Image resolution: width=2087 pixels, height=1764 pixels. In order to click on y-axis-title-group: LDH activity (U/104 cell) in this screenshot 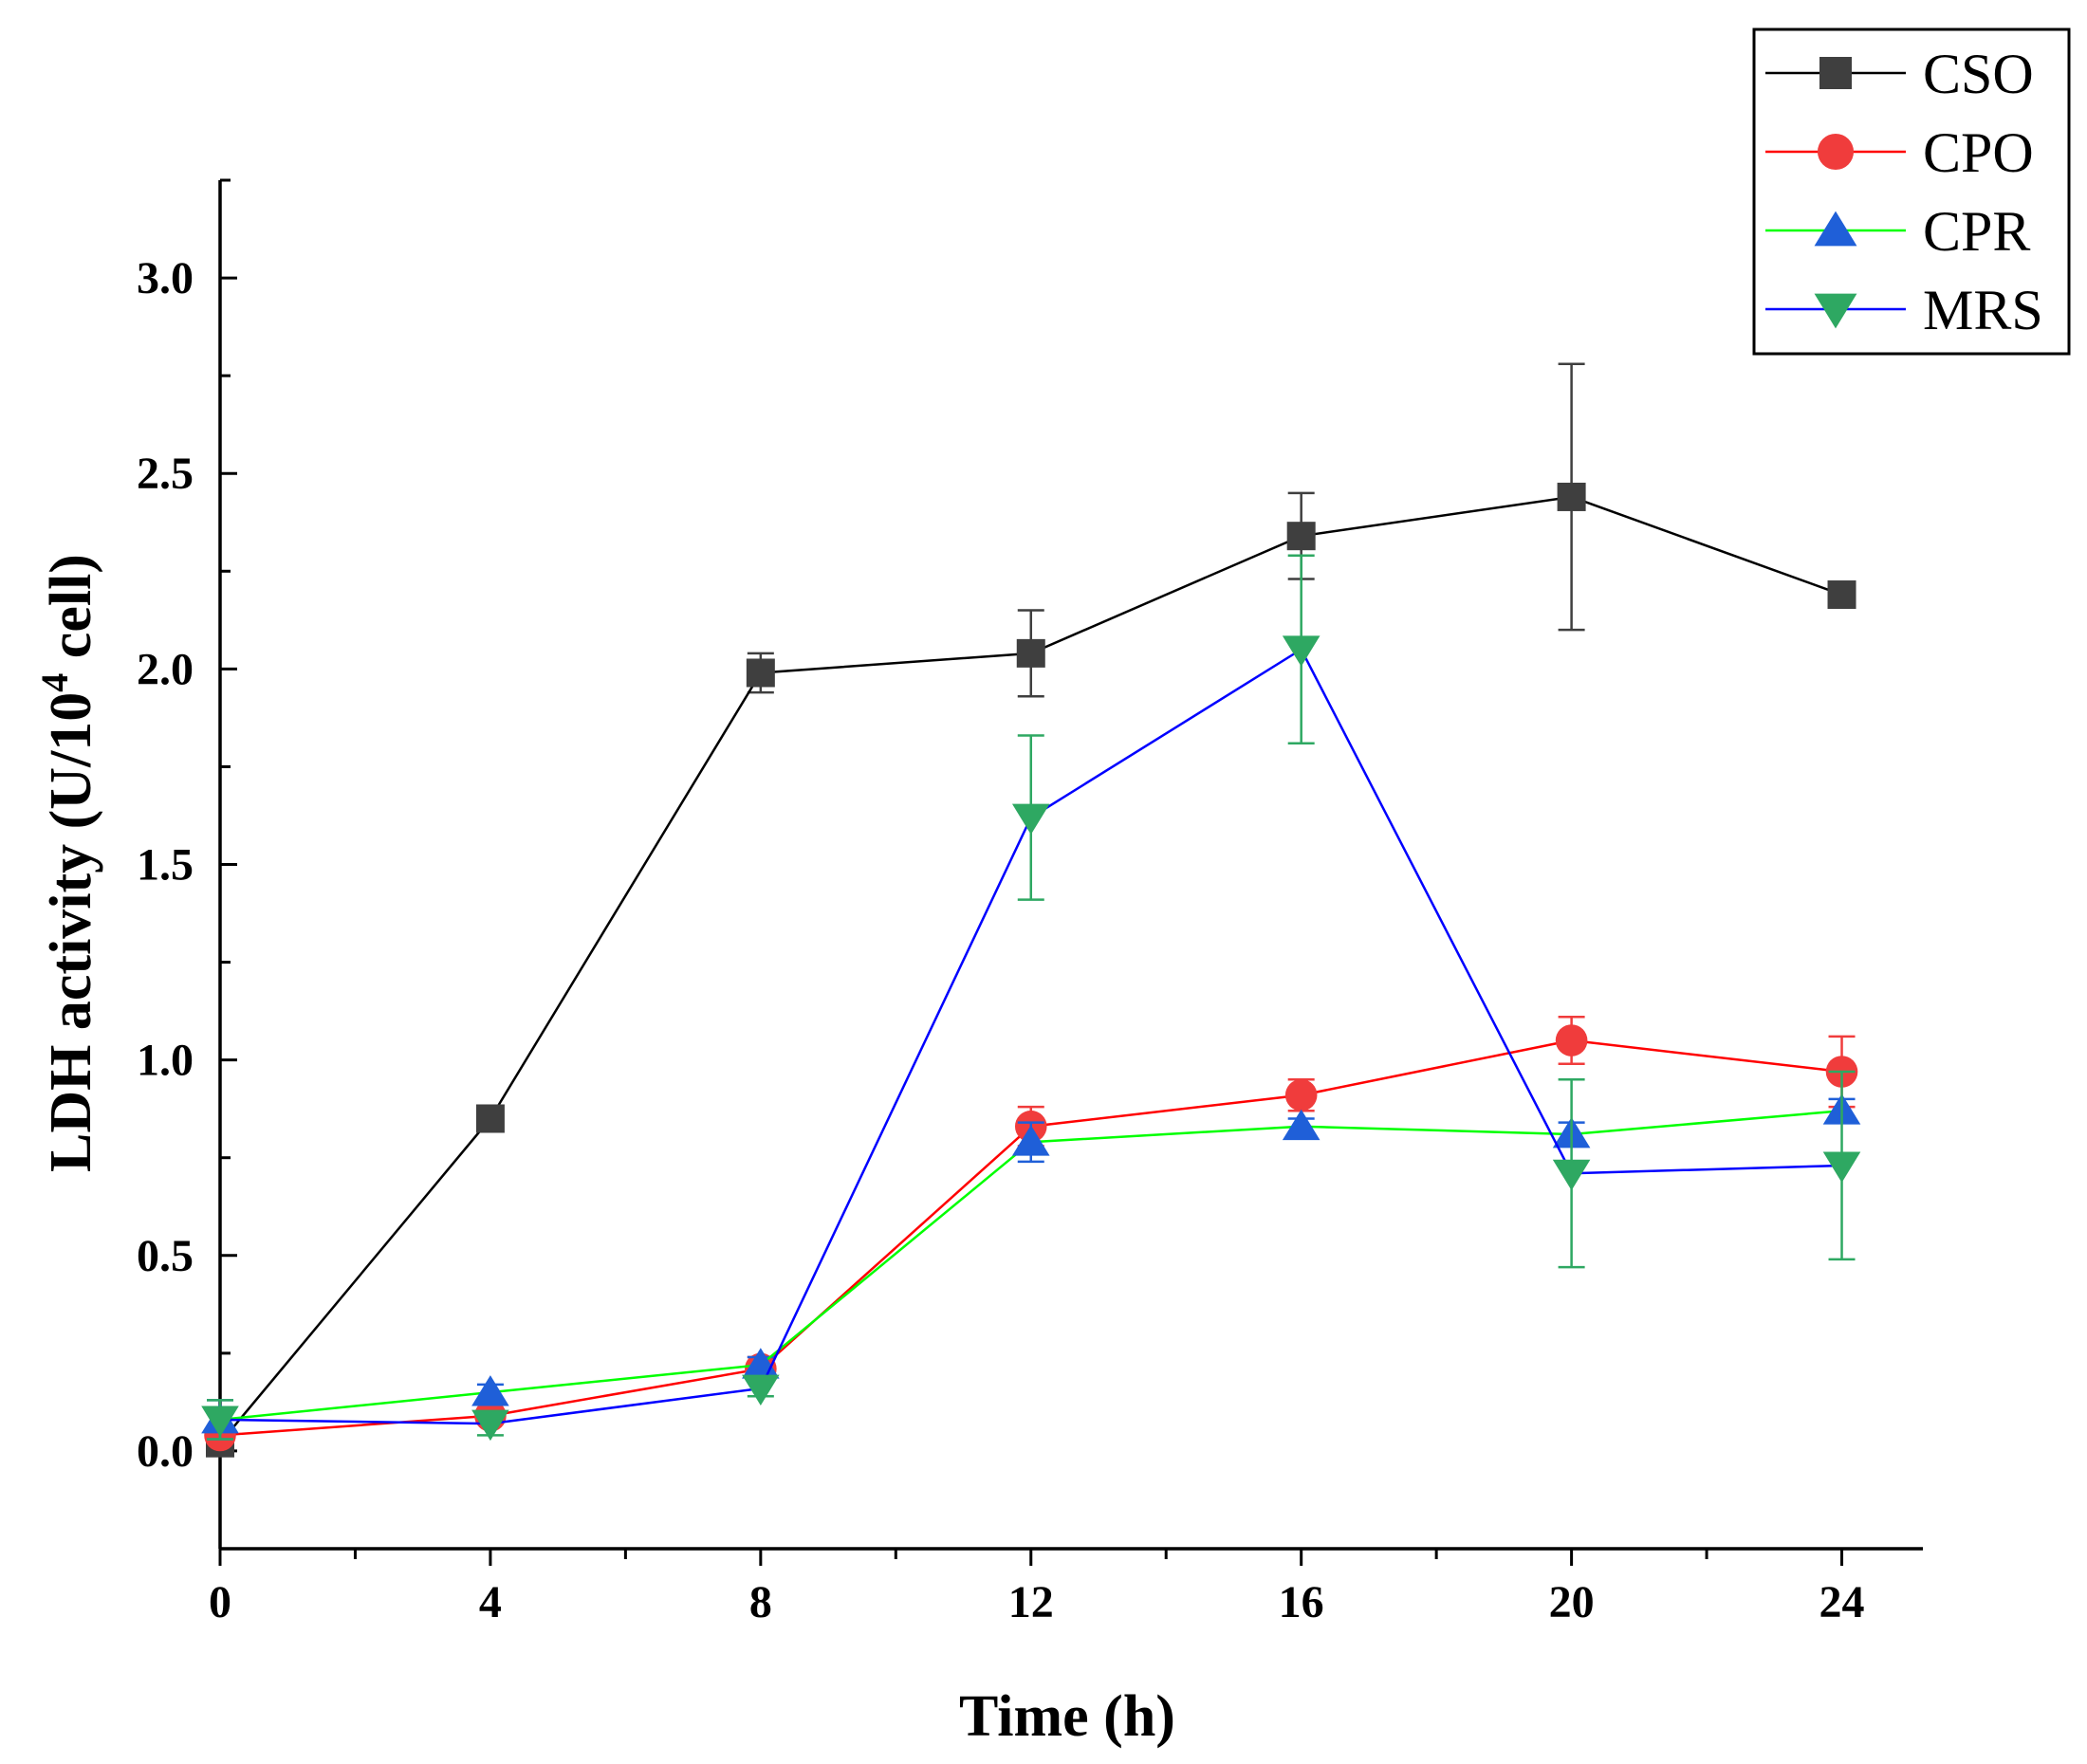, I will do `click(68, 863)`.